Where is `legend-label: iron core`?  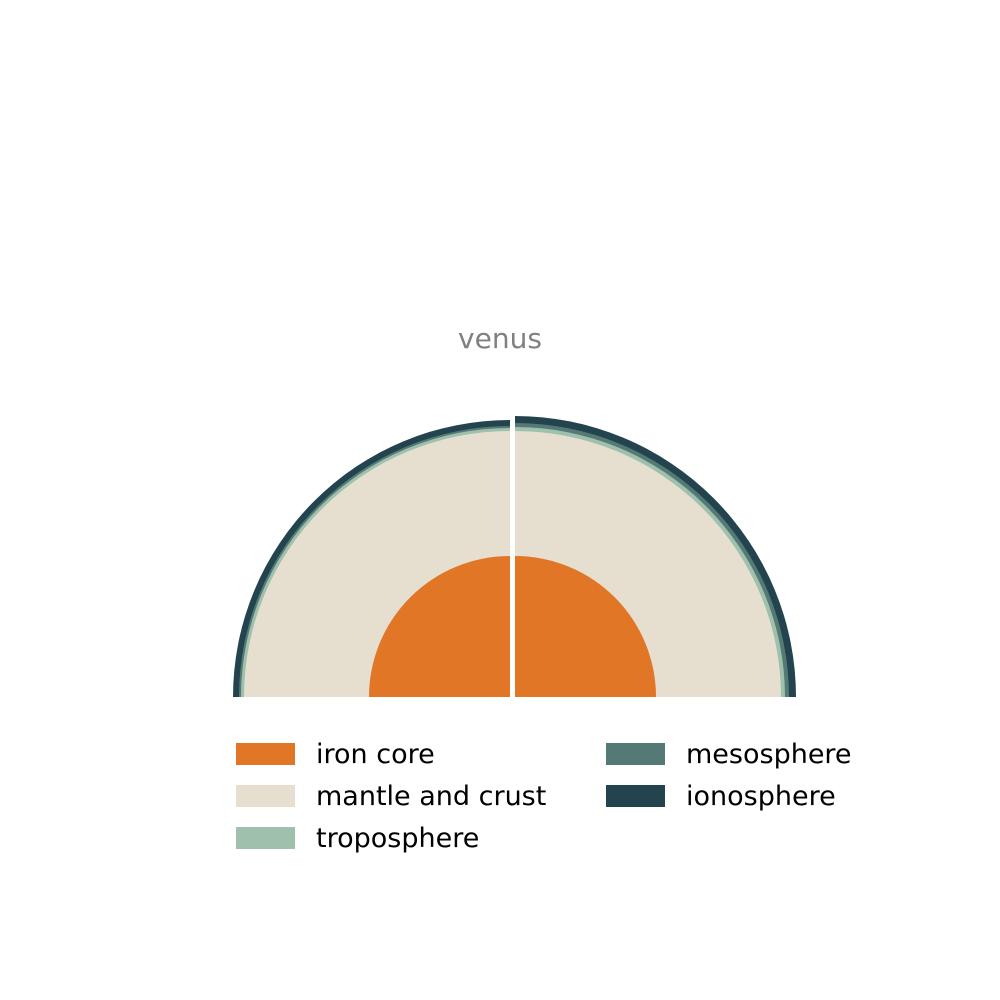 legend-label: iron core is located at coordinates (375, 754).